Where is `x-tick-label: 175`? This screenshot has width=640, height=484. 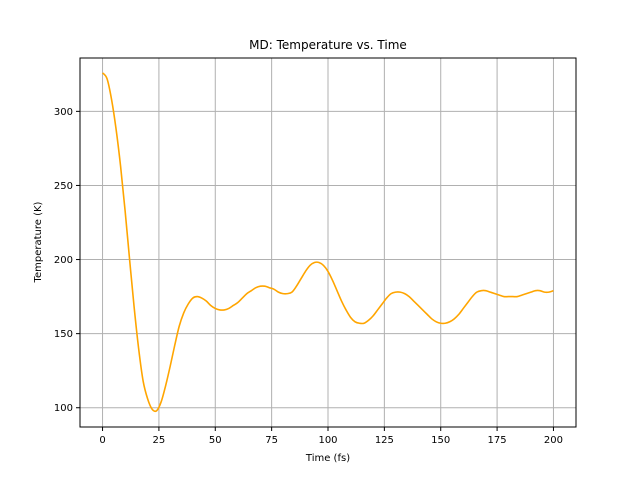
x-tick-label: 175 is located at coordinates (497, 440).